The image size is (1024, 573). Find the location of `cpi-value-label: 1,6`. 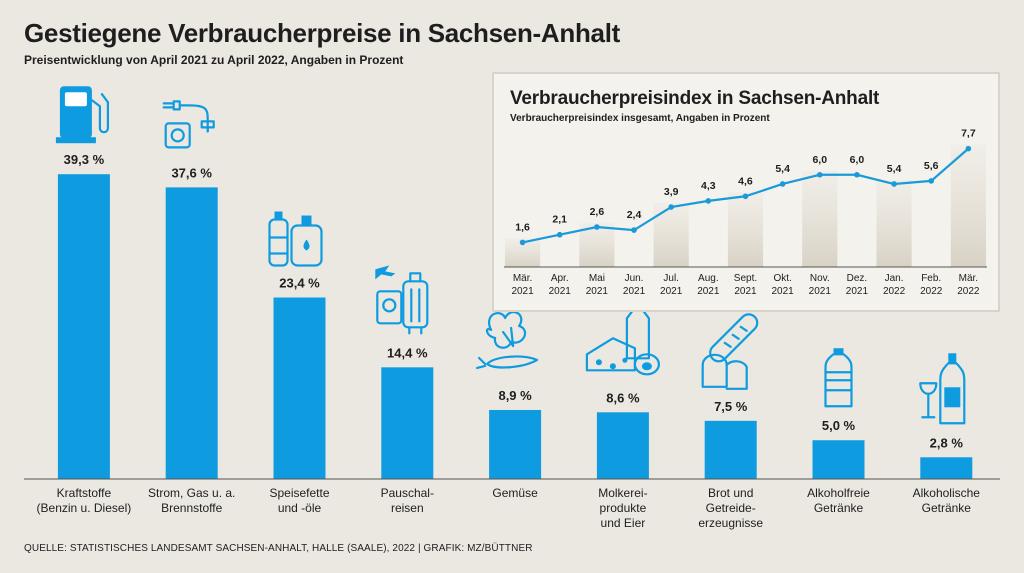

cpi-value-label: 1,6 is located at coordinates (522, 227).